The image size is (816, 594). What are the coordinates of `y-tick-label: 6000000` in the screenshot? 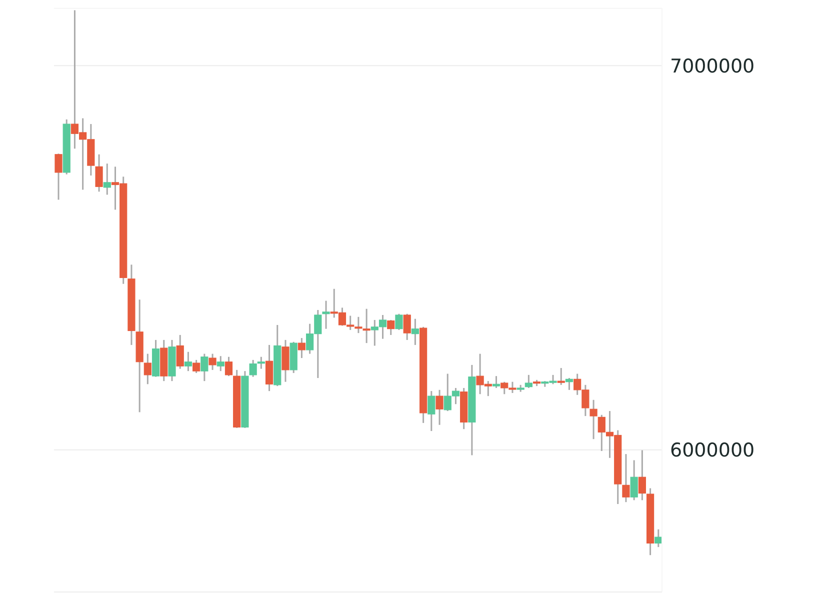 It's located at (712, 451).